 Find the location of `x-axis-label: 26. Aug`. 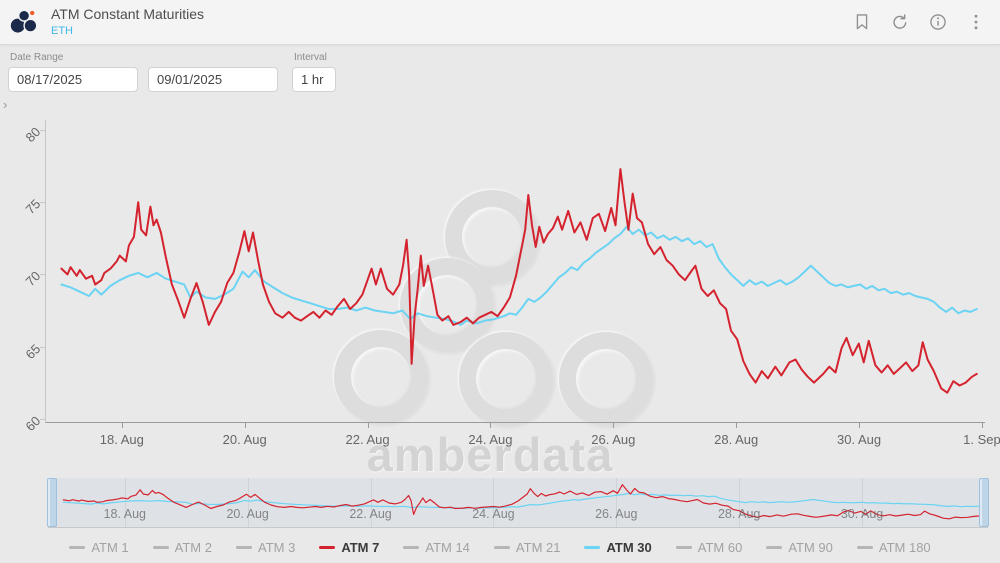

x-axis-label: 26. Aug is located at coordinates (613, 439).